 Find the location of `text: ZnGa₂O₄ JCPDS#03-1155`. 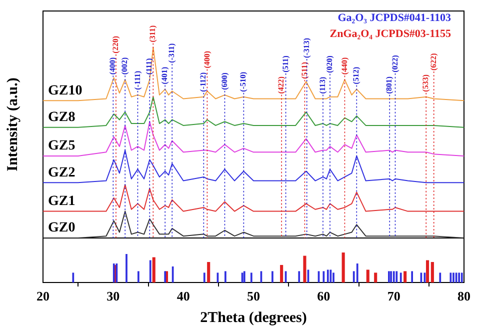

text: ZnGa₂O₄ JCPDS#03-1155 is located at coordinates (390, 34).